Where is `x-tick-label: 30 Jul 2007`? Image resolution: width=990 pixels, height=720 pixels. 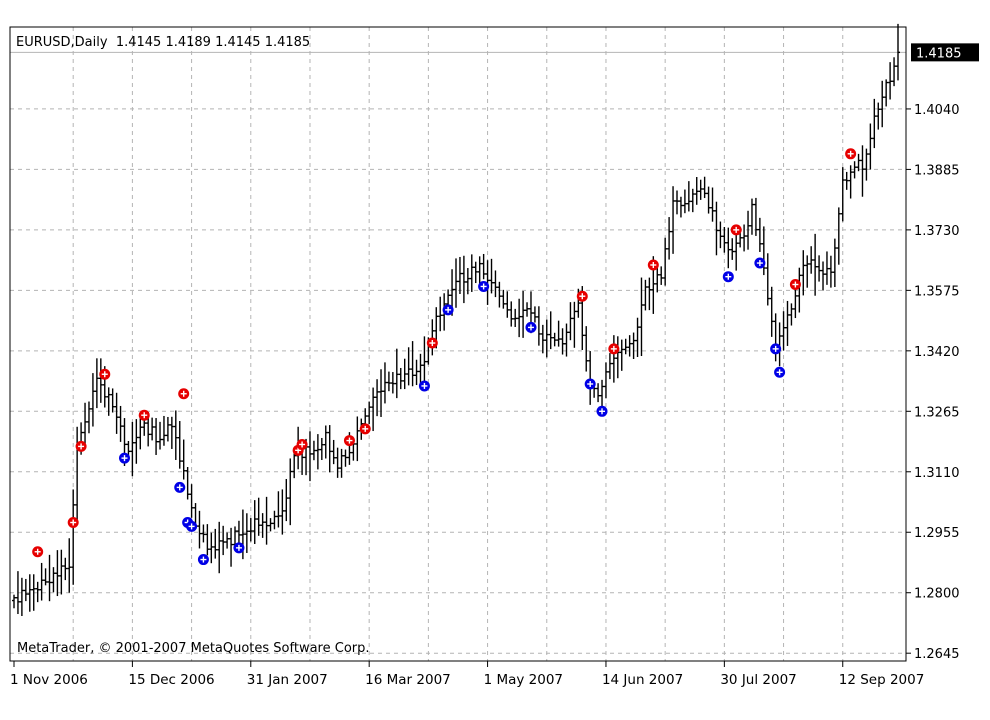
x-tick-label: 30 Jul 2007 is located at coordinates (758, 680).